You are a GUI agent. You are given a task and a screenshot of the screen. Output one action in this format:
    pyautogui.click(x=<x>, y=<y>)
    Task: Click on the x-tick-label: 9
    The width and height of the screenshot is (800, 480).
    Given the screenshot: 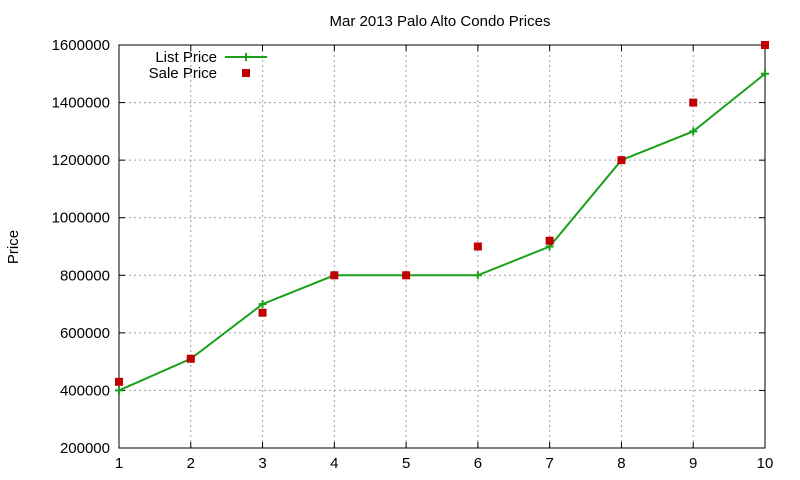 What is the action you would take?
    pyautogui.click(x=693, y=463)
    